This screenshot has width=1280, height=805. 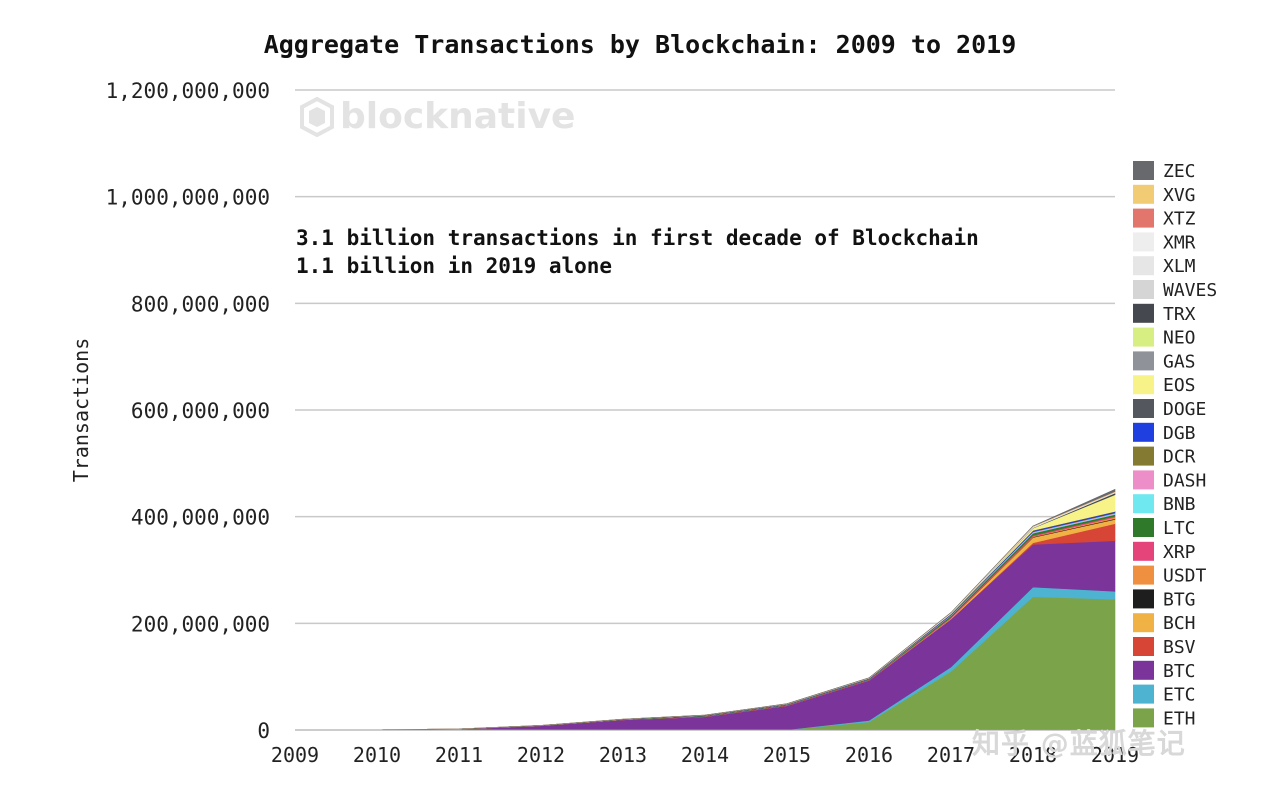 What do you see at coordinates (1179, 171) in the screenshot?
I see `legend-label-zec: ZEC` at bounding box center [1179, 171].